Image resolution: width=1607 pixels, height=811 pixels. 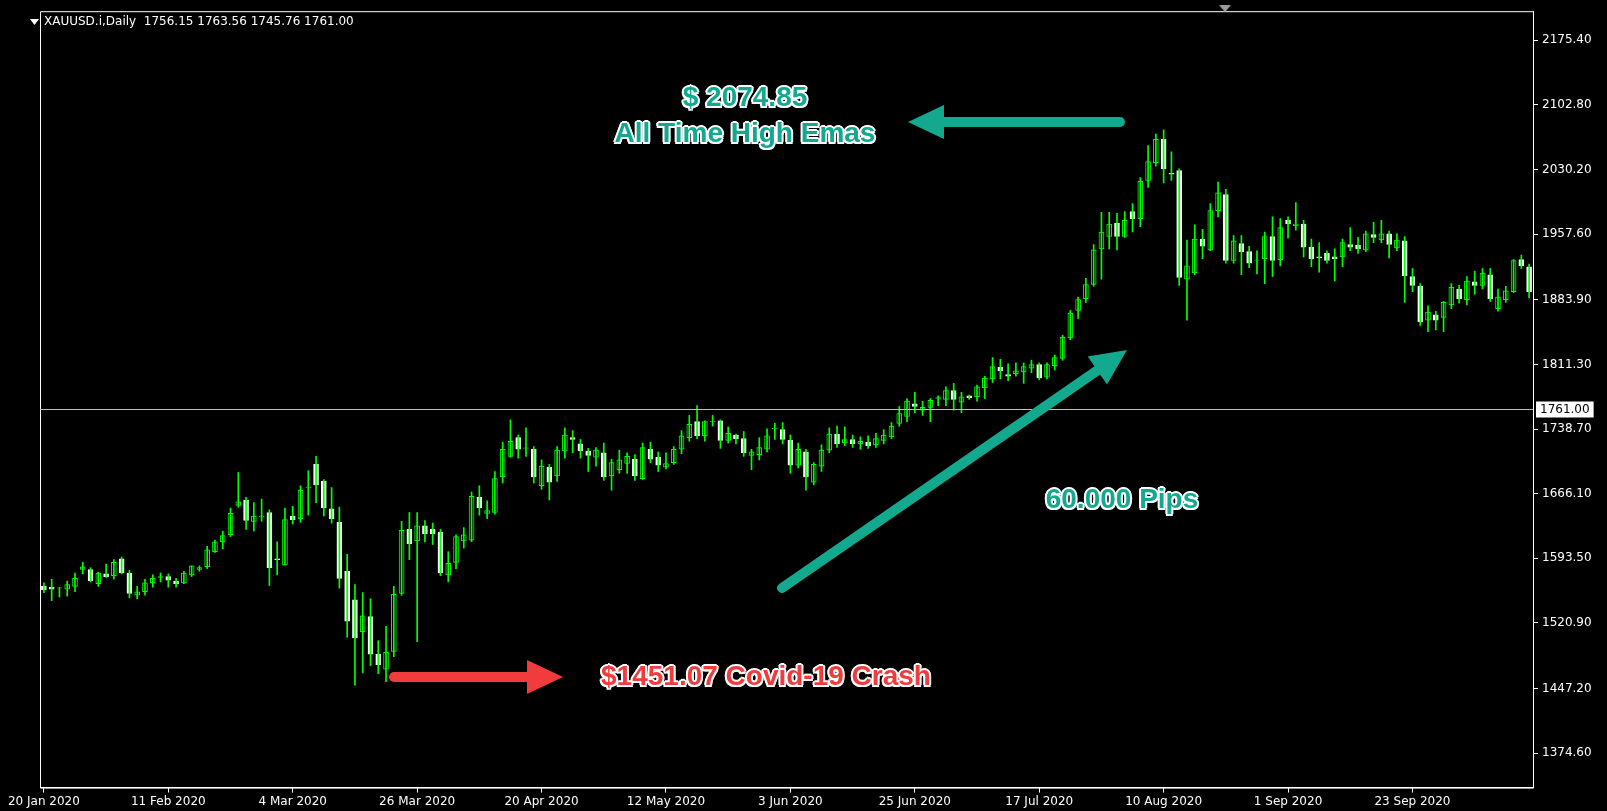 What do you see at coordinates (1567, 752) in the screenshot?
I see `y-tick-label: 1374.60` at bounding box center [1567, 752].